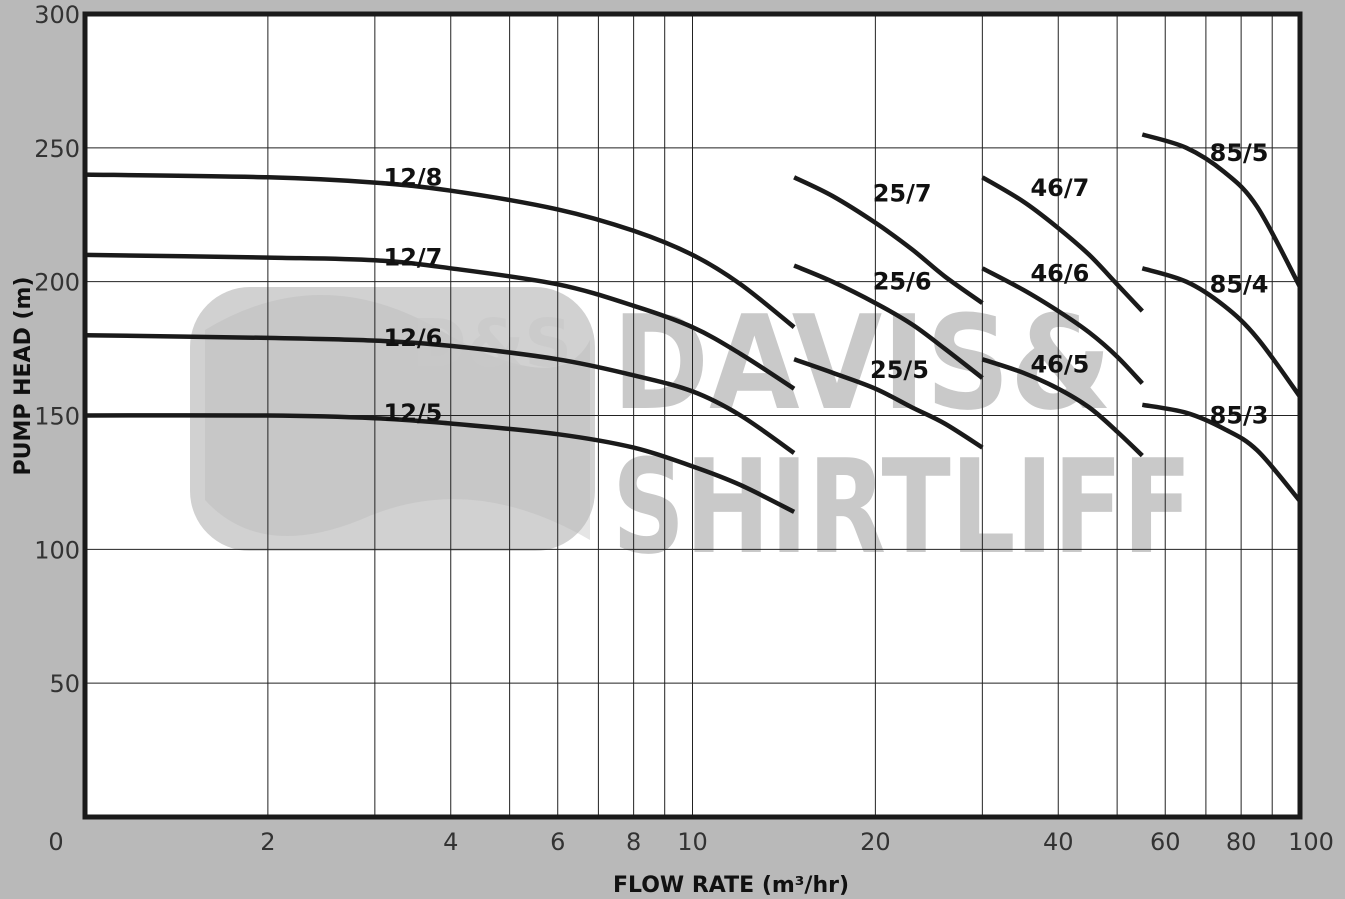 This screenshot has height=899, width=1345. I want to click on y-tick-label: 200, so click(57, 283).